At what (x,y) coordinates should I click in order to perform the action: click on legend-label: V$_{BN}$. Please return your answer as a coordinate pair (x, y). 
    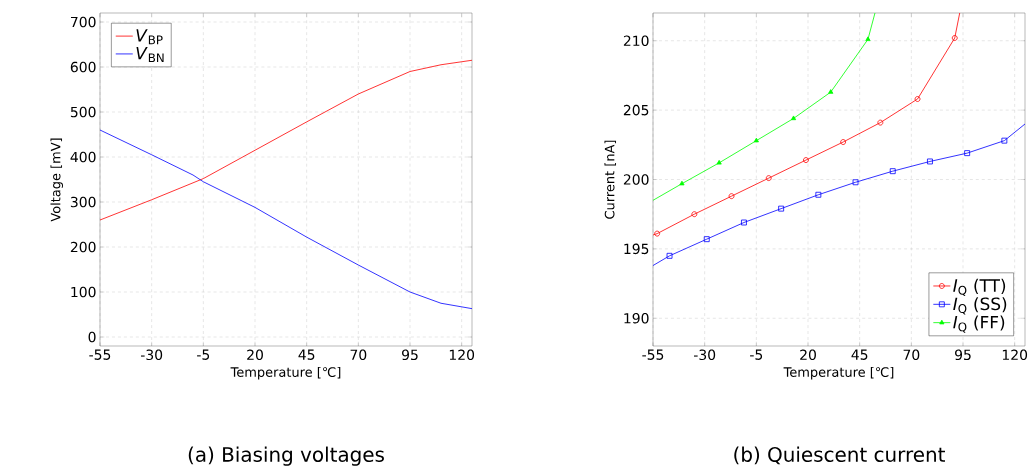
    Looking at the image, I should click on (150, 55).